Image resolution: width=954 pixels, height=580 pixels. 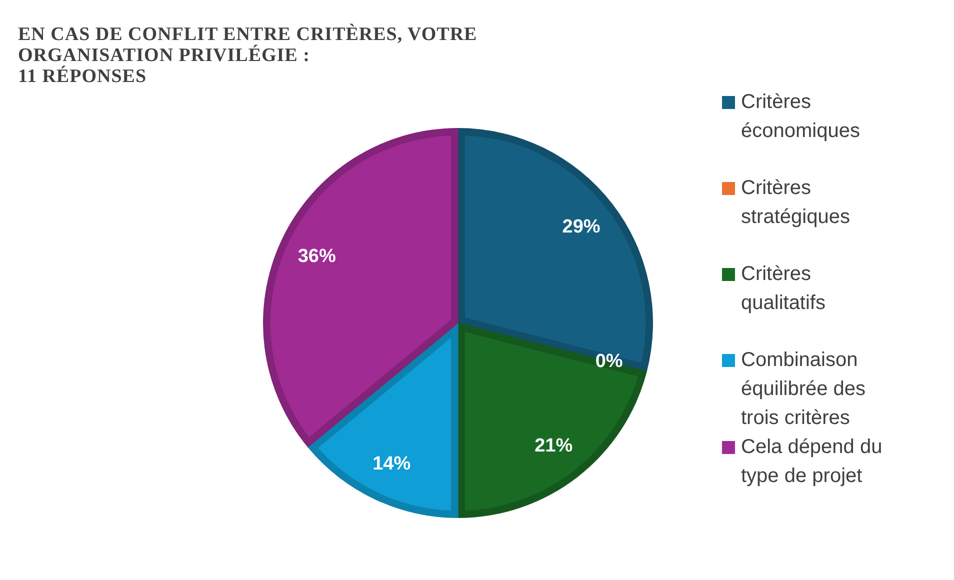 What do you see at coordinates (83, 76) in the screenshot?
I see `text: 11 RÉPONSES` at bounding box center [83, 76].